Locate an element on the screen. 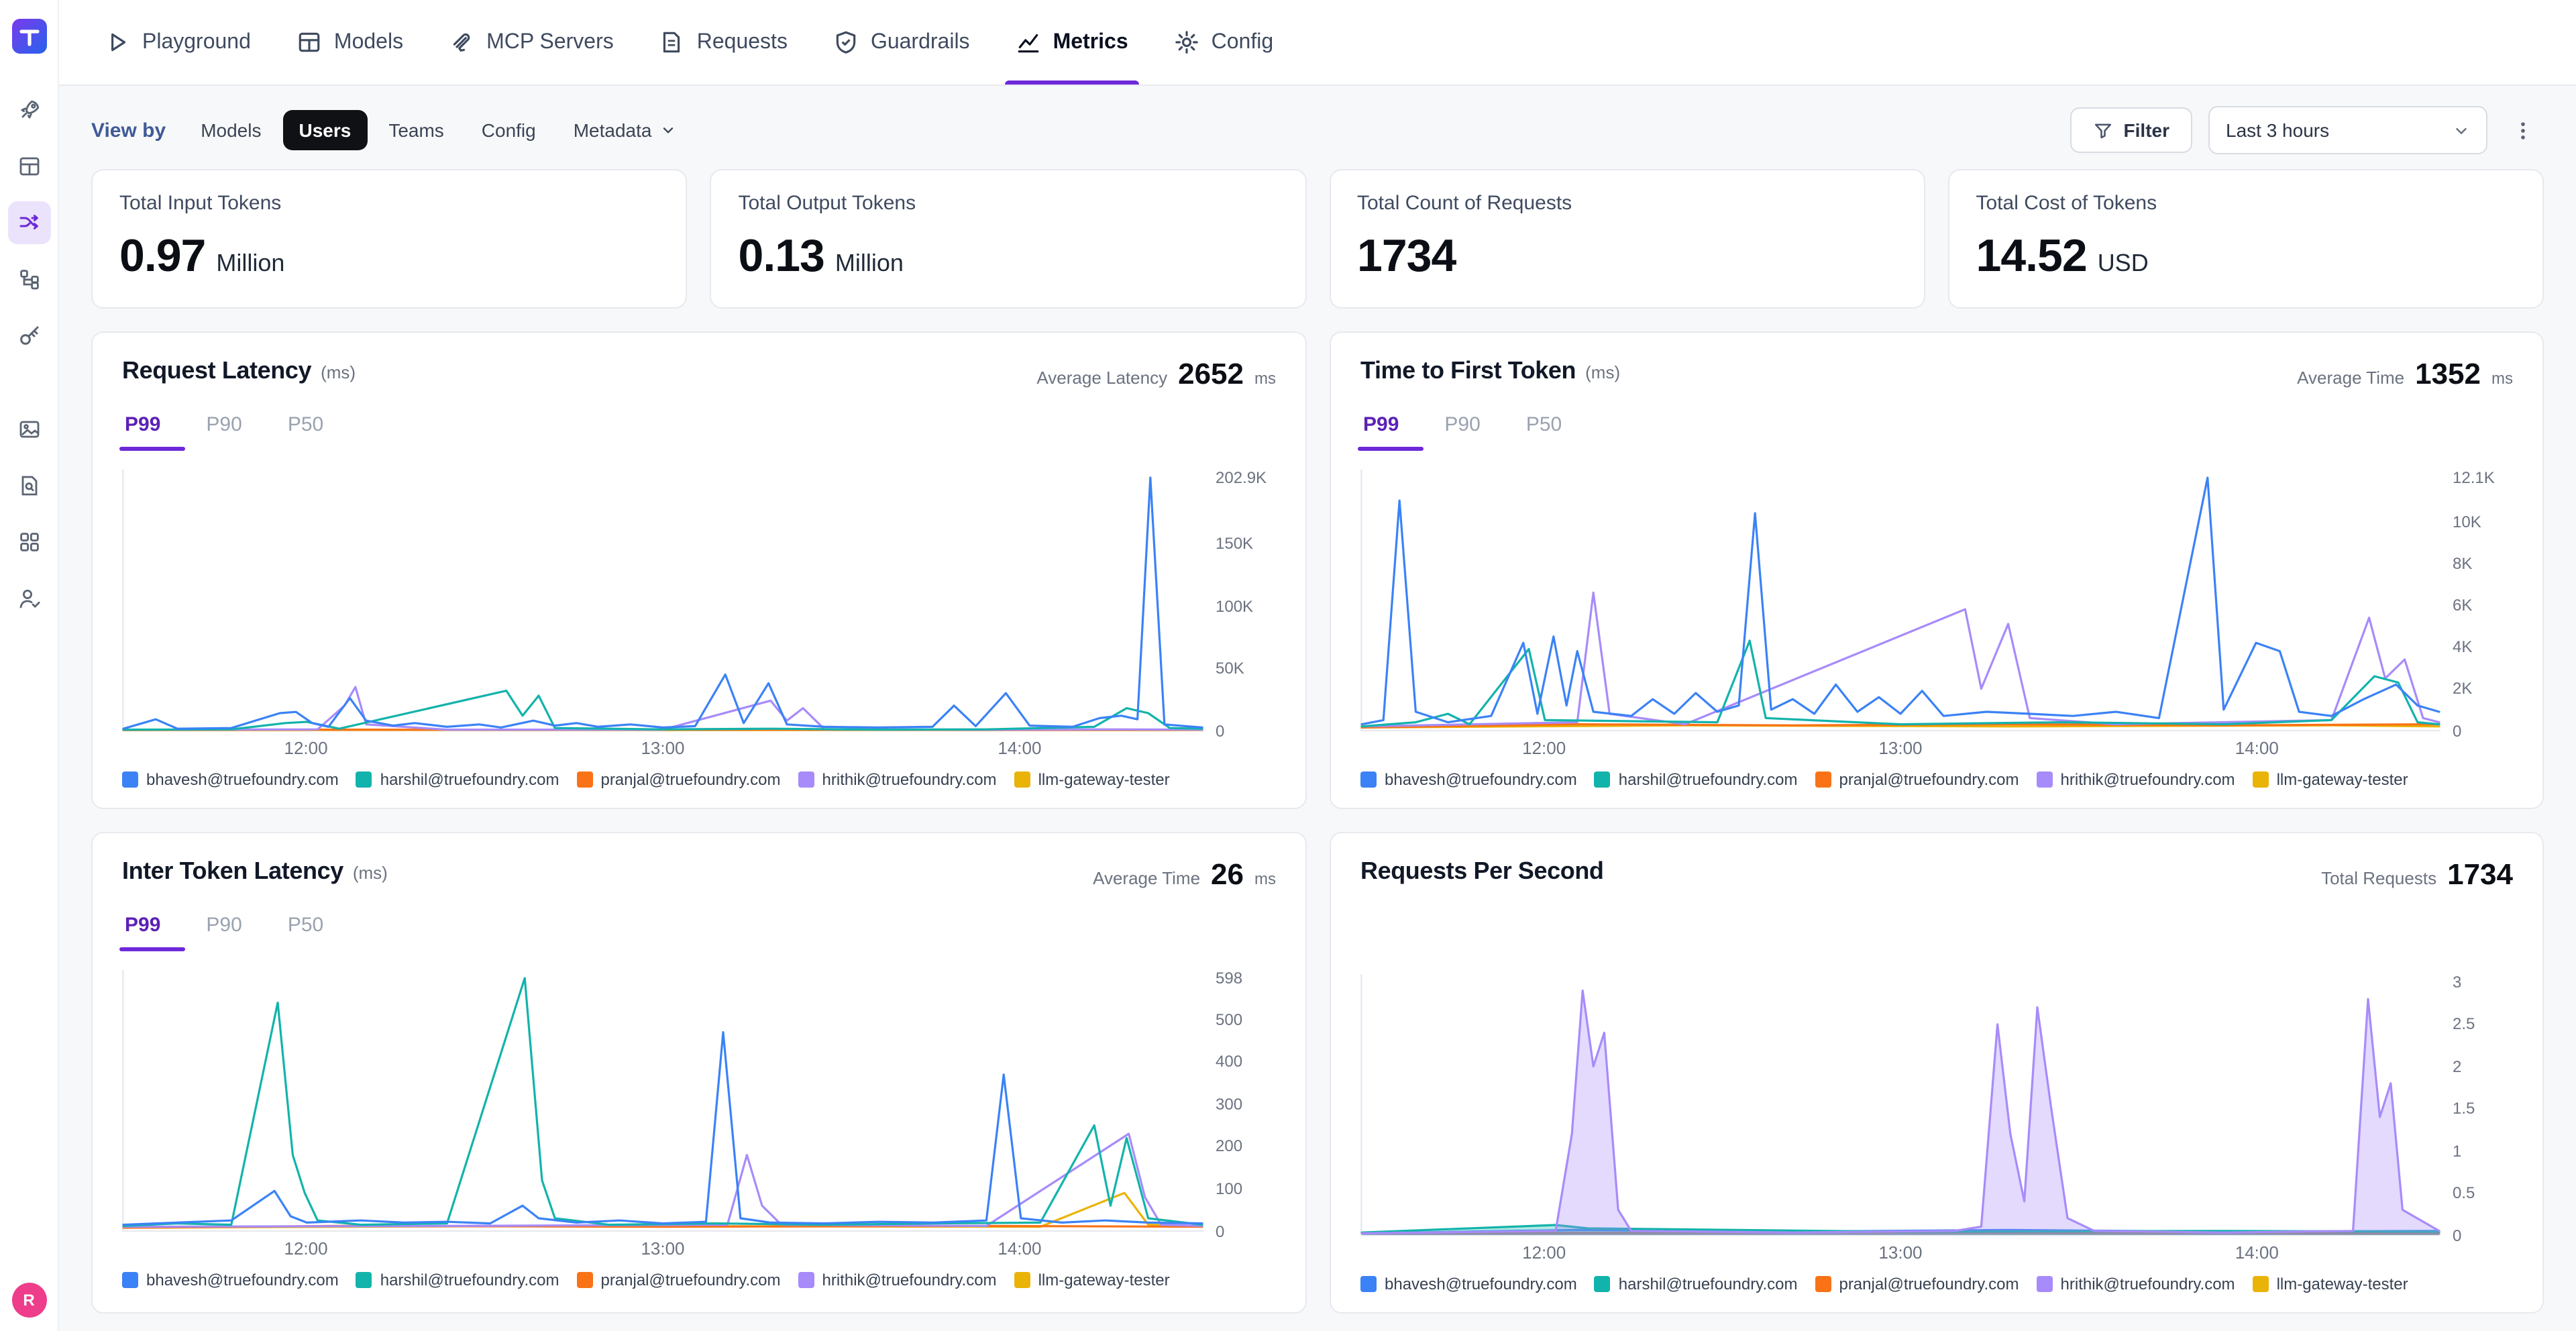 The height and width of the screenshot is (1331, 2576). tree-icon is located at coordinates (28, 279).